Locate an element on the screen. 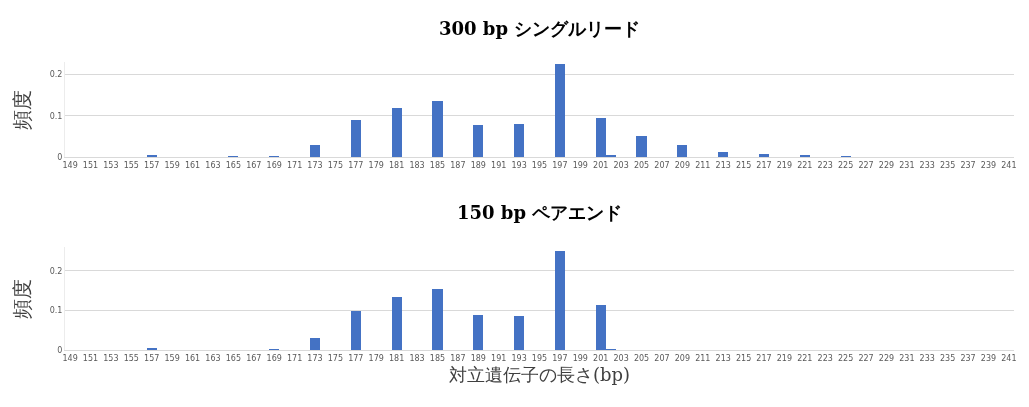  x-tick-label: 169 is located at coordinates (274, 358).